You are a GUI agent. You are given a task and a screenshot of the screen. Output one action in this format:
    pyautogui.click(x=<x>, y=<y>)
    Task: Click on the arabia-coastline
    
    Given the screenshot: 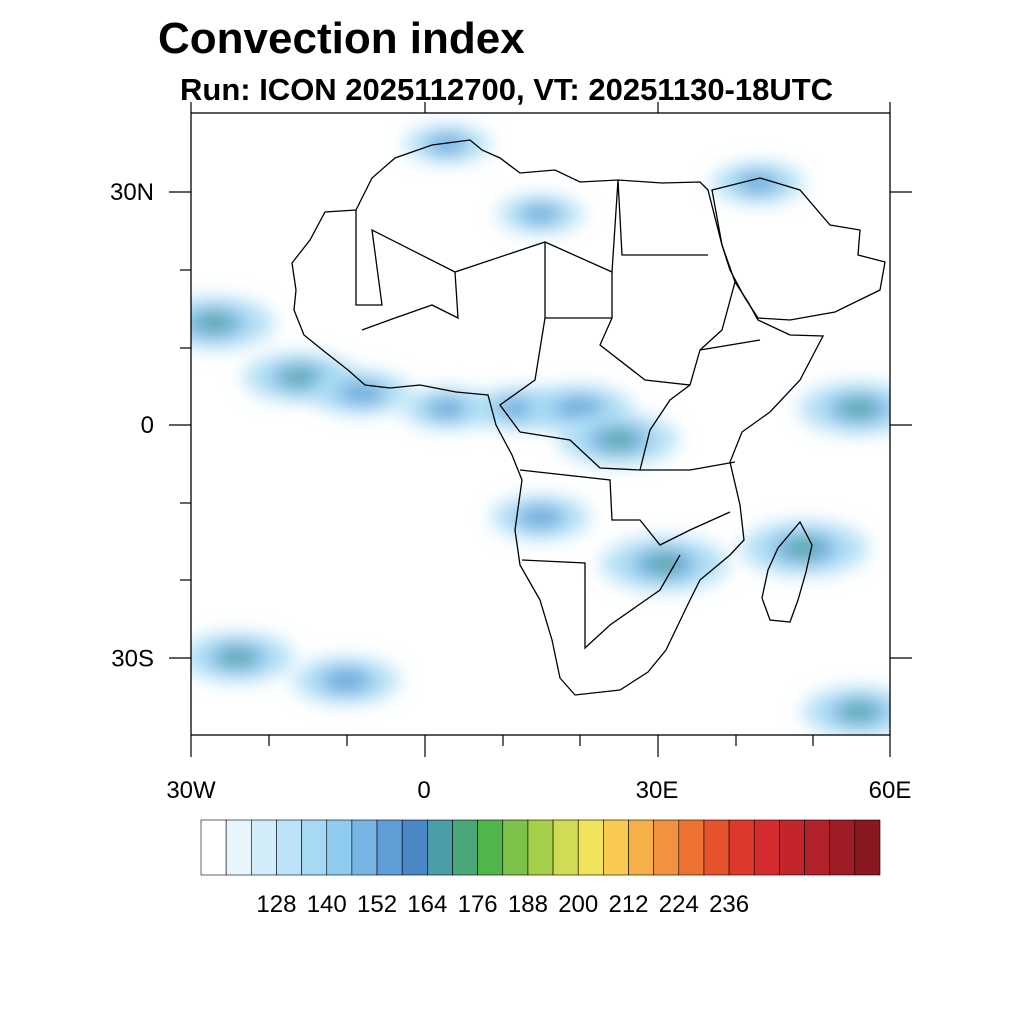 What is the action you would take?
    pyautogui.click(x=798, y=249)
    